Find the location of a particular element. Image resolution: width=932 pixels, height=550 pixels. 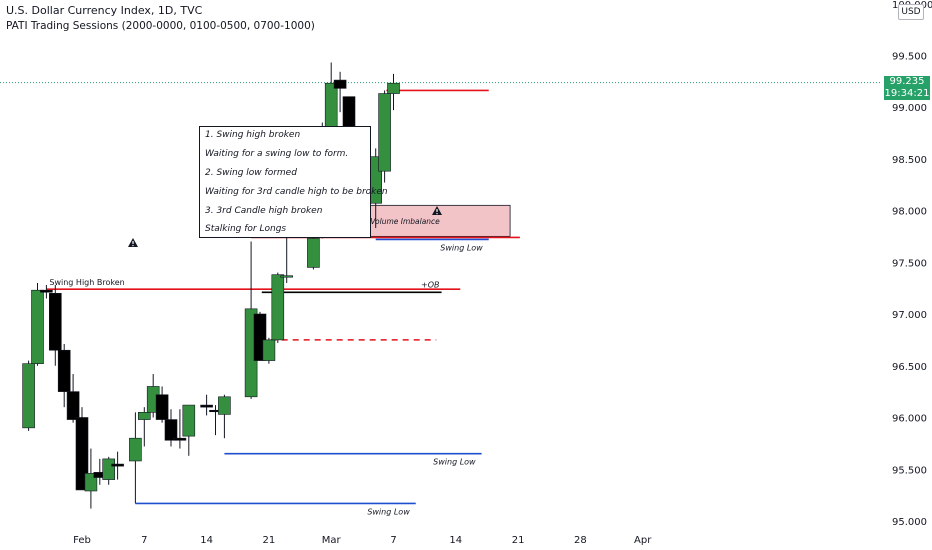

note-line: Stalking for Longs is located at coordinates (246, 229).